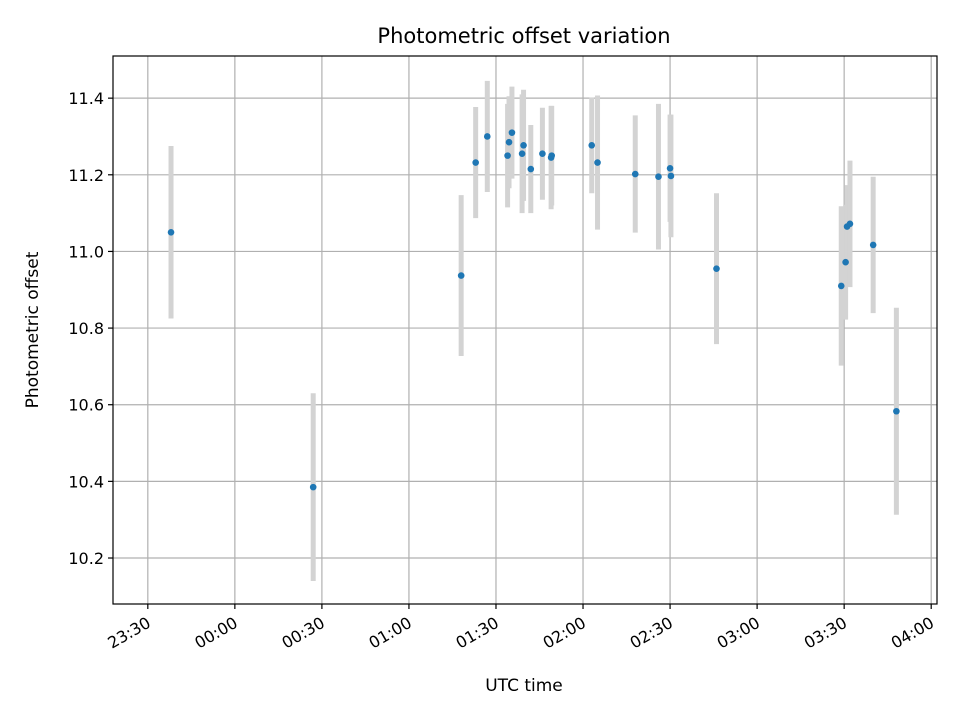  What do you see at coordinates (477, 633) in the screenshot?
I see `x-tick-label: 01:30` at bounding box center [477, 633].